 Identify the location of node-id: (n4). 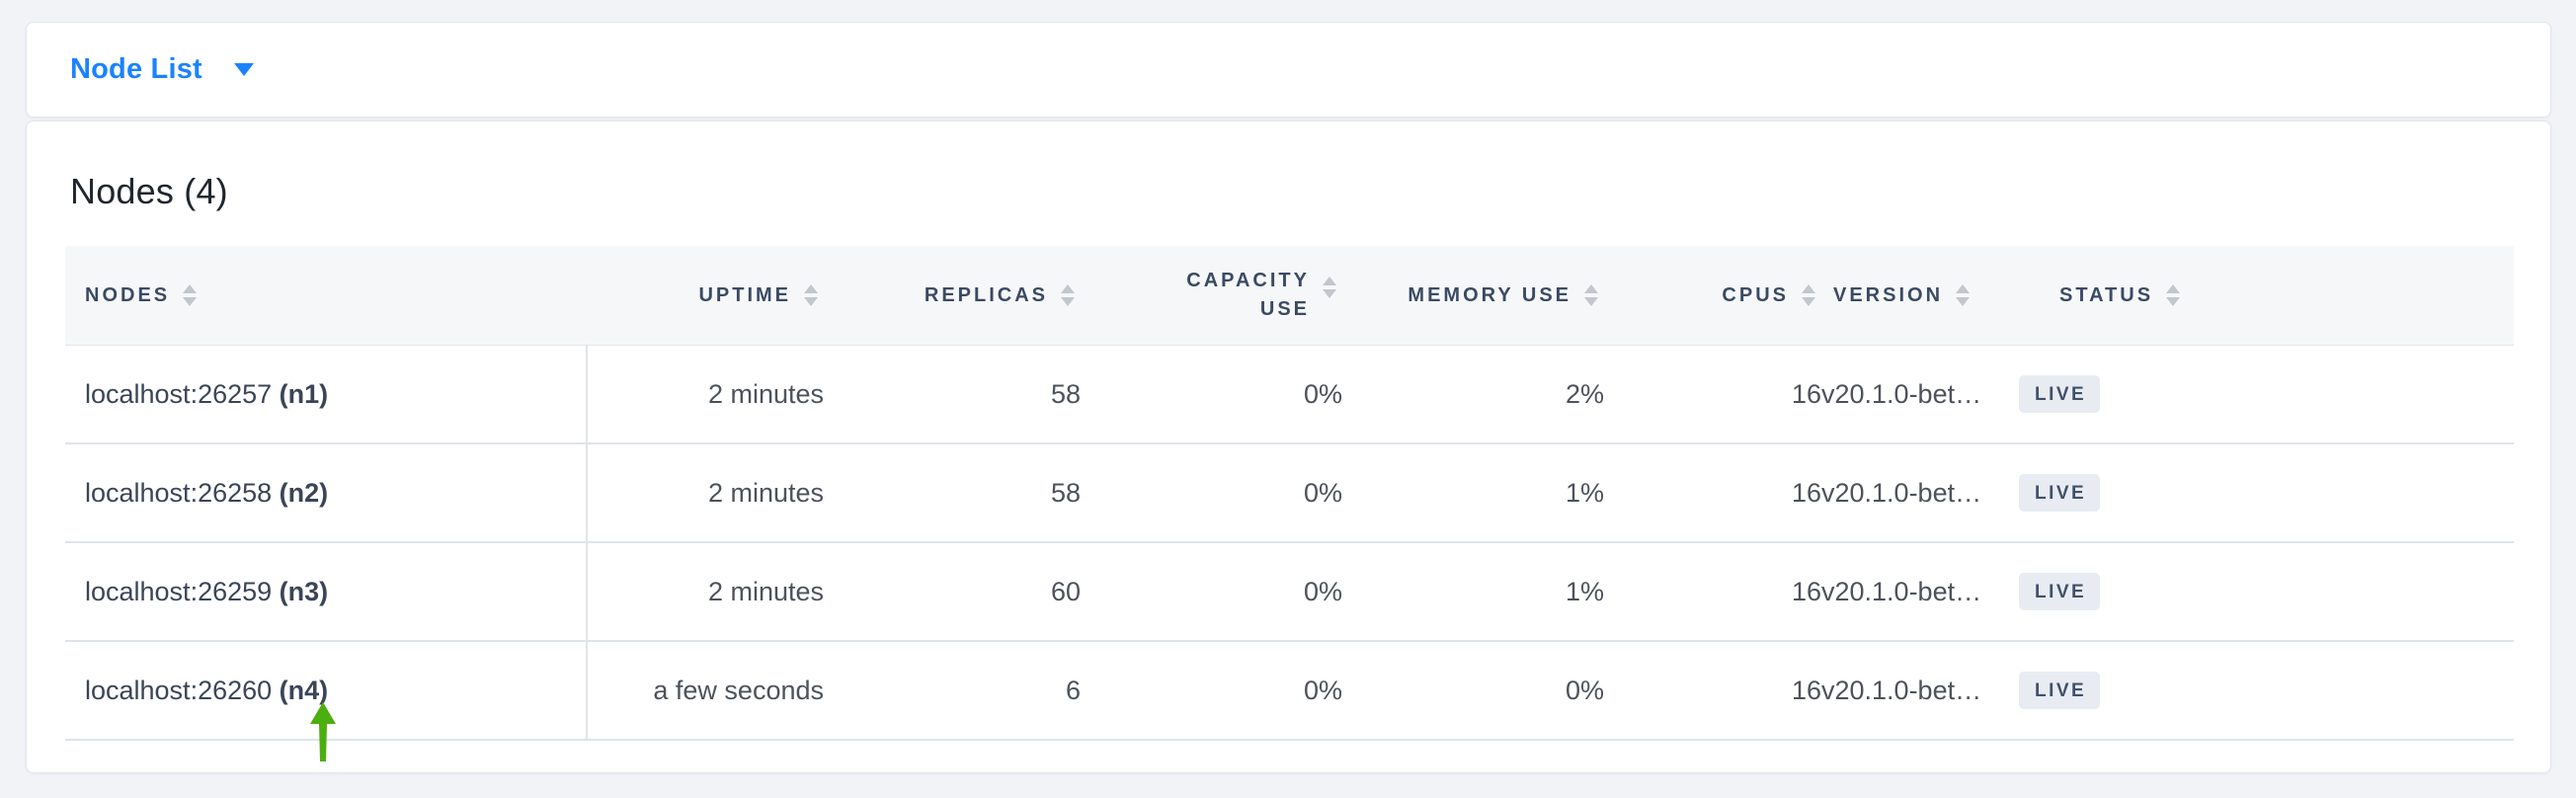
(304, 690).